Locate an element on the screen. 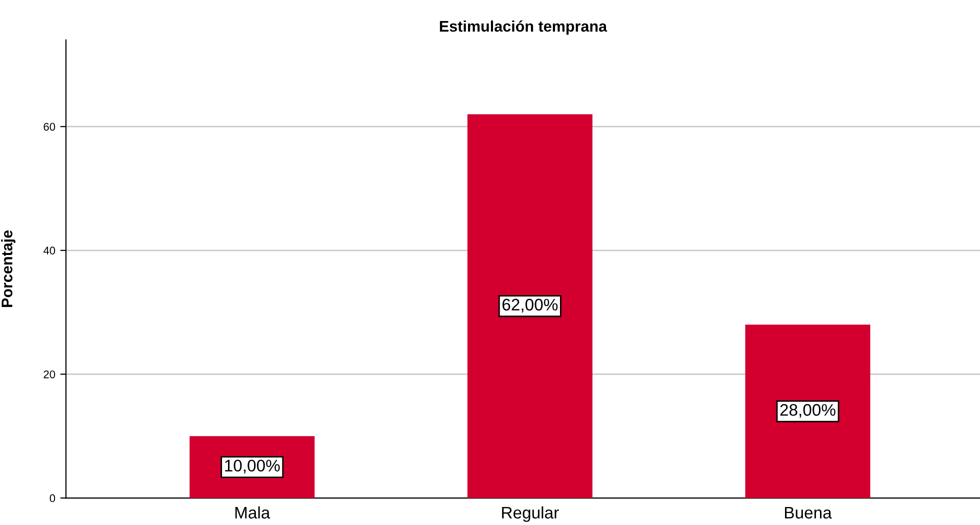 Image resolution: width=980 pixels, height=525 pixels. x-tick-label: Mala is located at coordinates (252, 512).